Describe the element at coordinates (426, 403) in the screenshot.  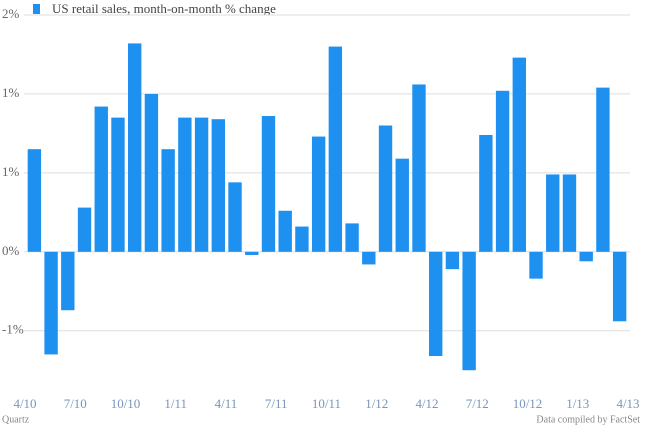
I see `x-tick-label: 4/12` at that location.